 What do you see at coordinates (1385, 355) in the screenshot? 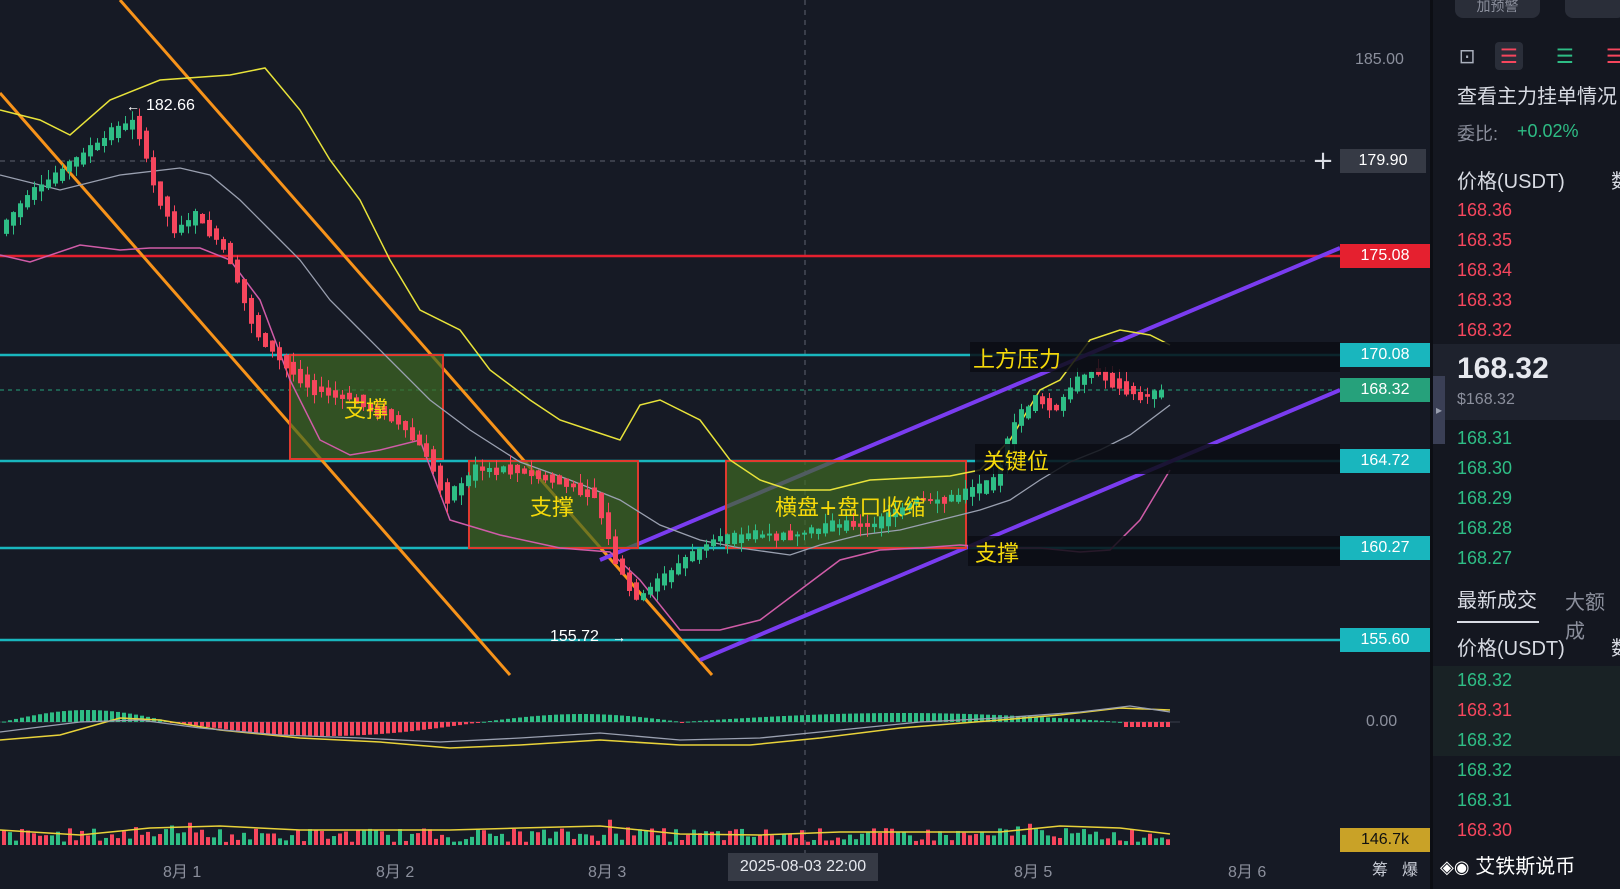
I see `level-tag-170: 170.08` at bounding box center [1385, 355].